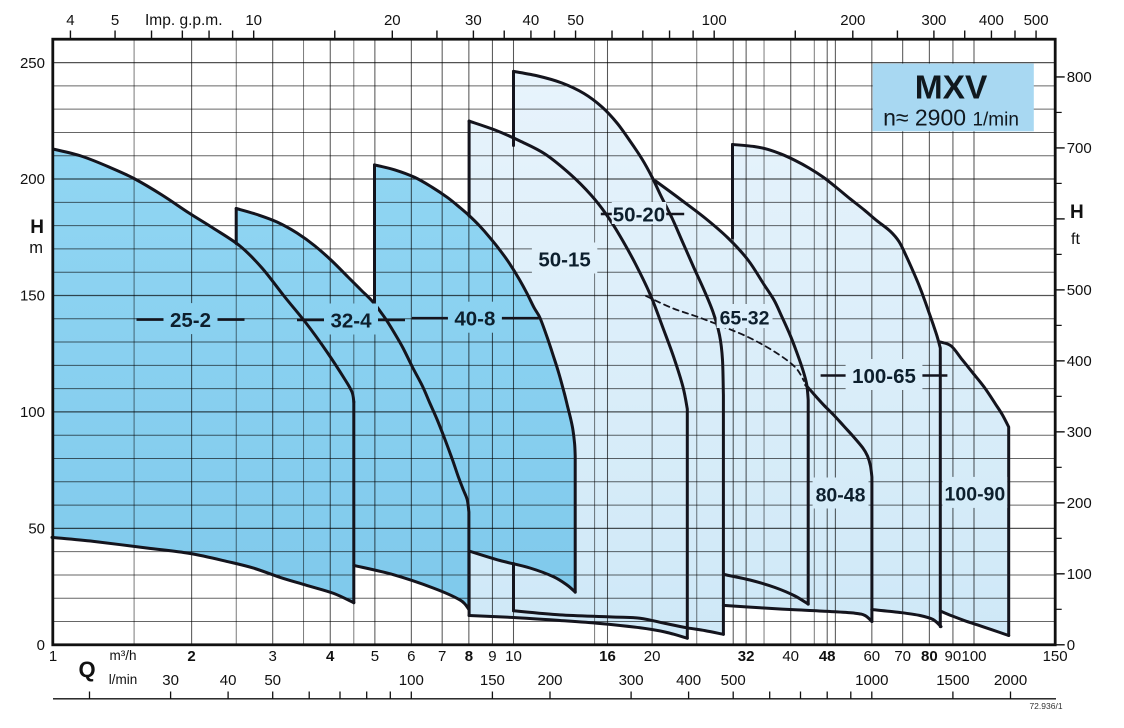 The image size is (1124, 728). I want to click on svg-text: 50-15, so click(564, 259).